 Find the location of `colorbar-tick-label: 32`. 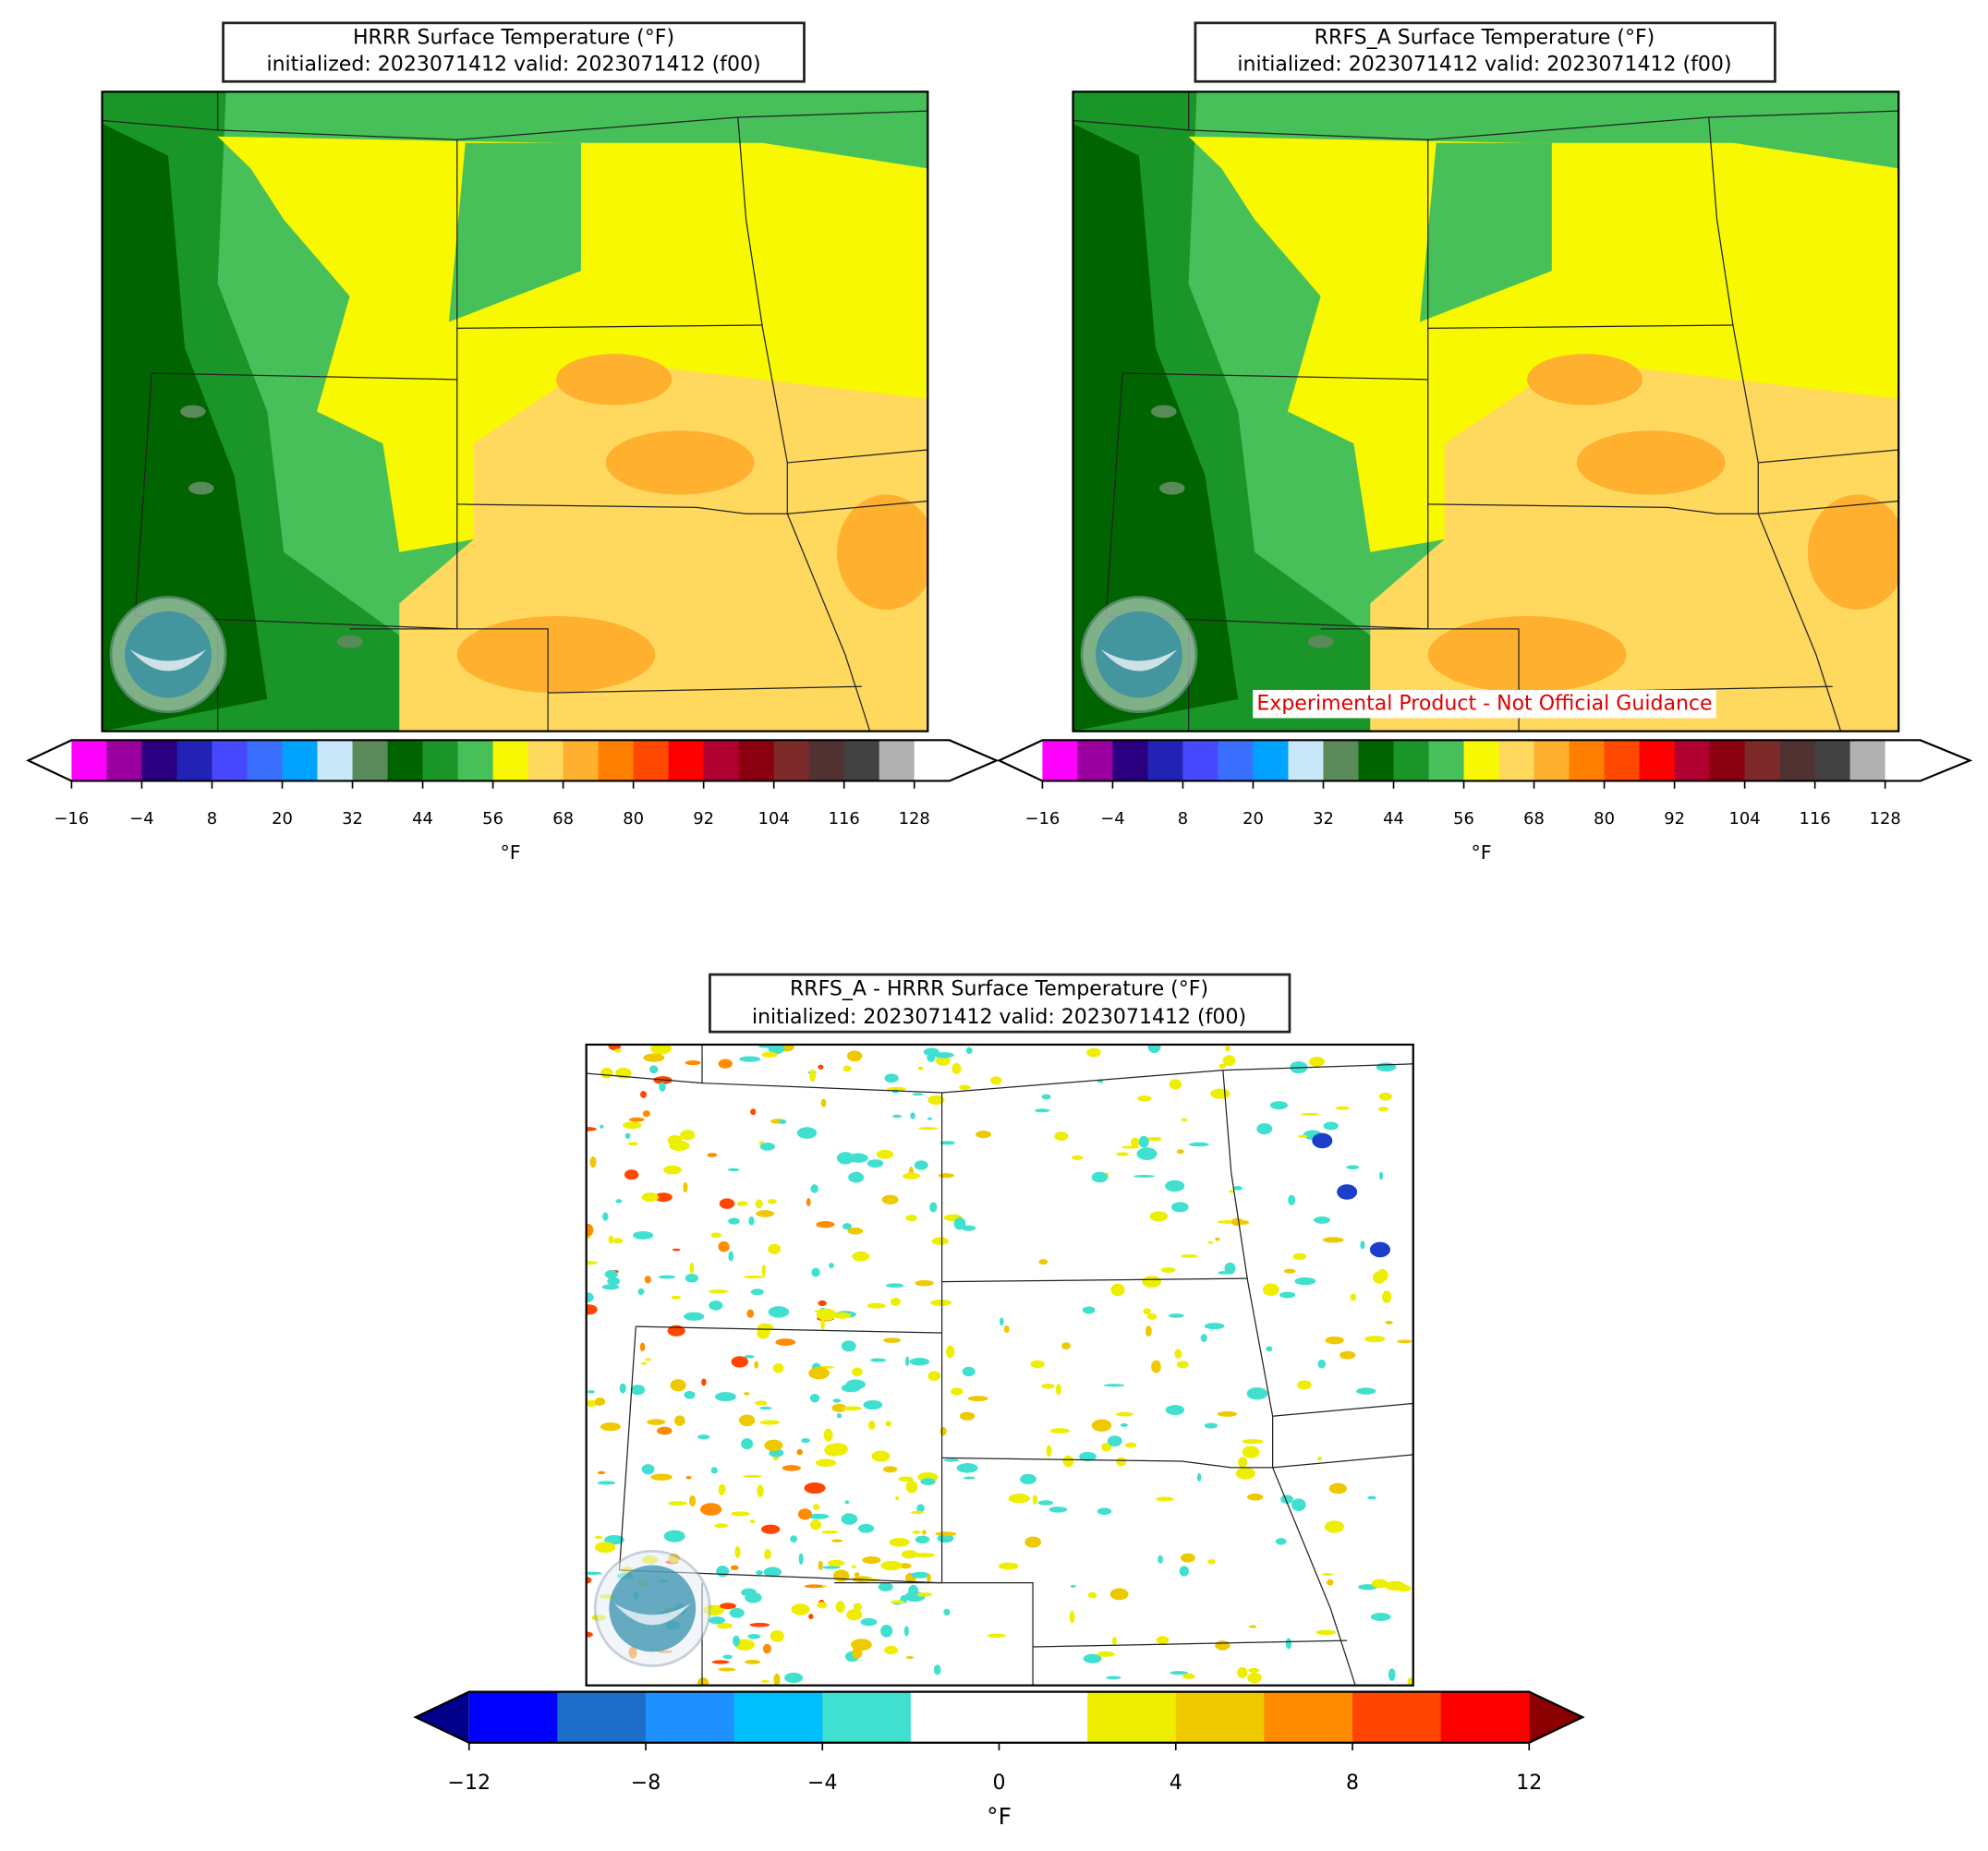

colorbar-tick-label: 32 is located at coordinates (1323, 819).